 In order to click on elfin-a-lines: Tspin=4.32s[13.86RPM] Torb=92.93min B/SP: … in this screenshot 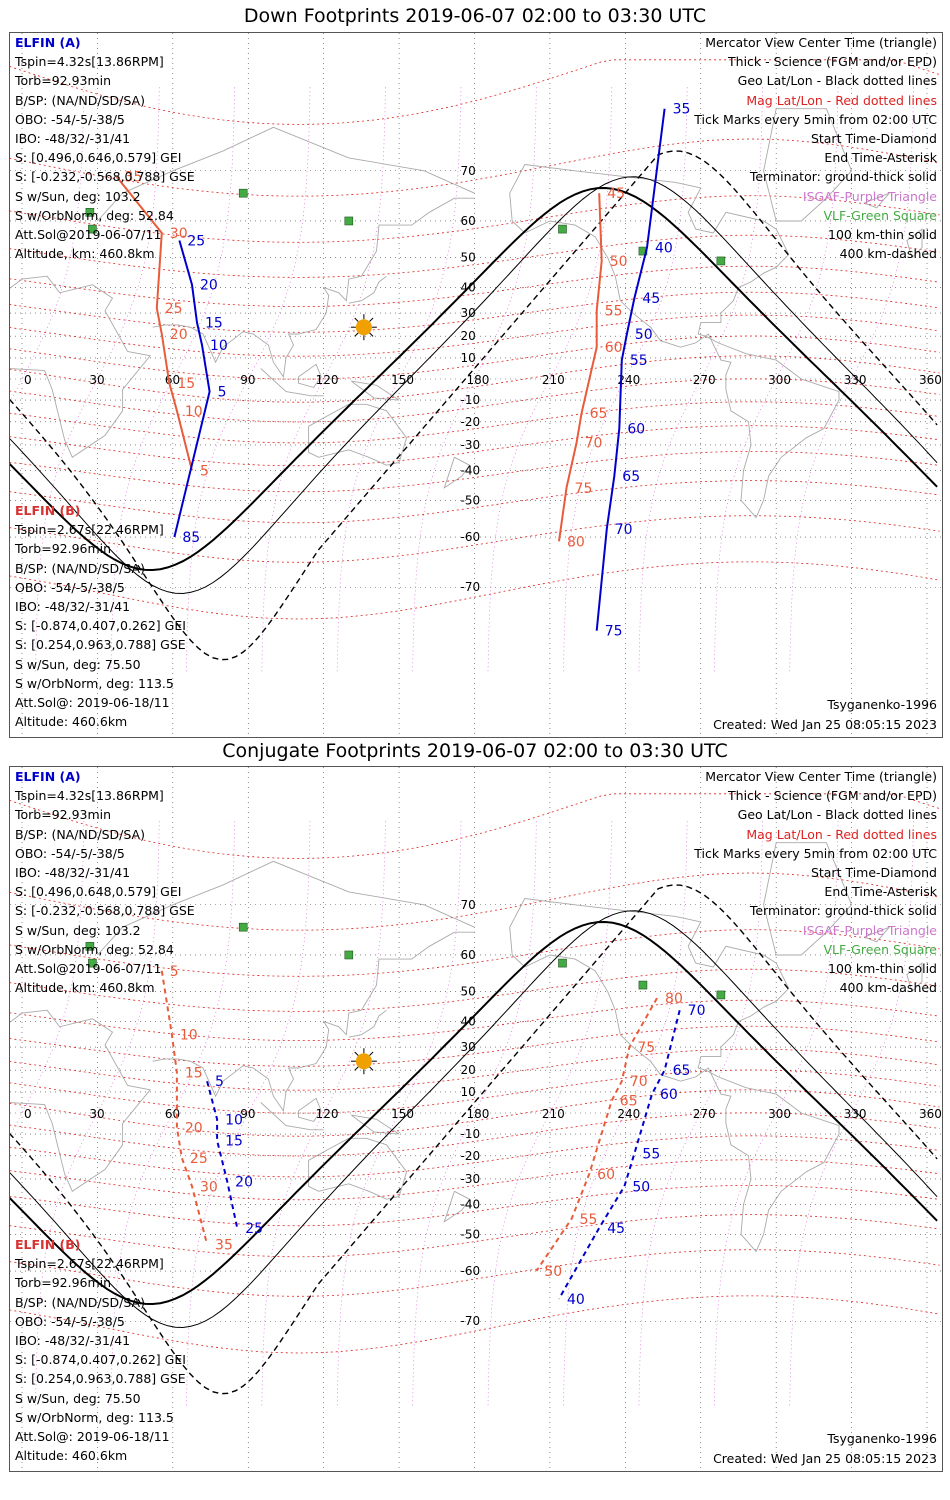, I will do `click(105, 157)`.